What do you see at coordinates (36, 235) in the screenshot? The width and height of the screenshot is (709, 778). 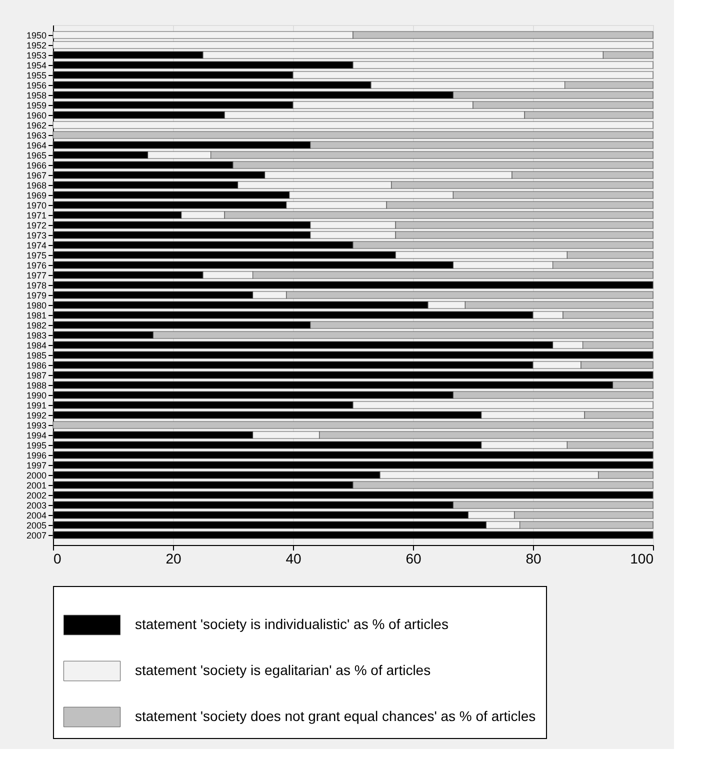 I see `y-tick-label: 1973` at bounding box center [36, 235].